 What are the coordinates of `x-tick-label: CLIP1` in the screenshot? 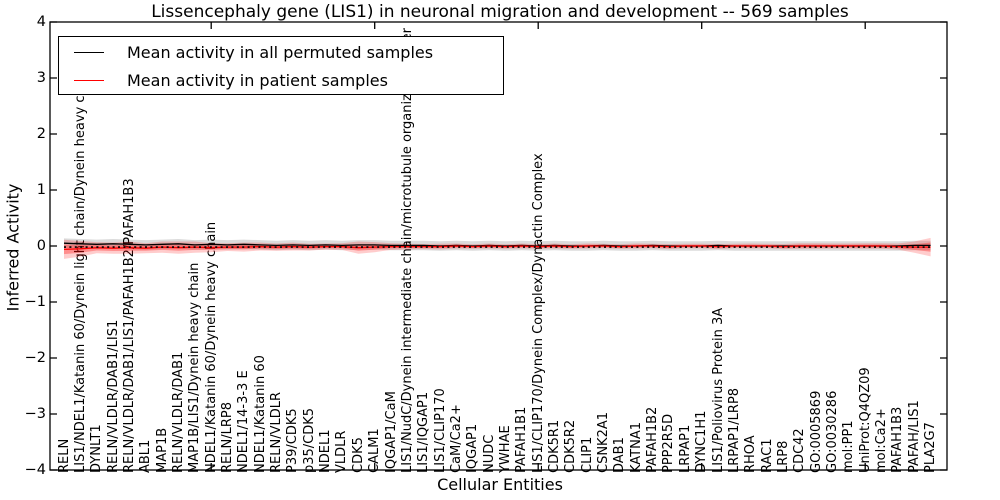 It's located at (587, 454).